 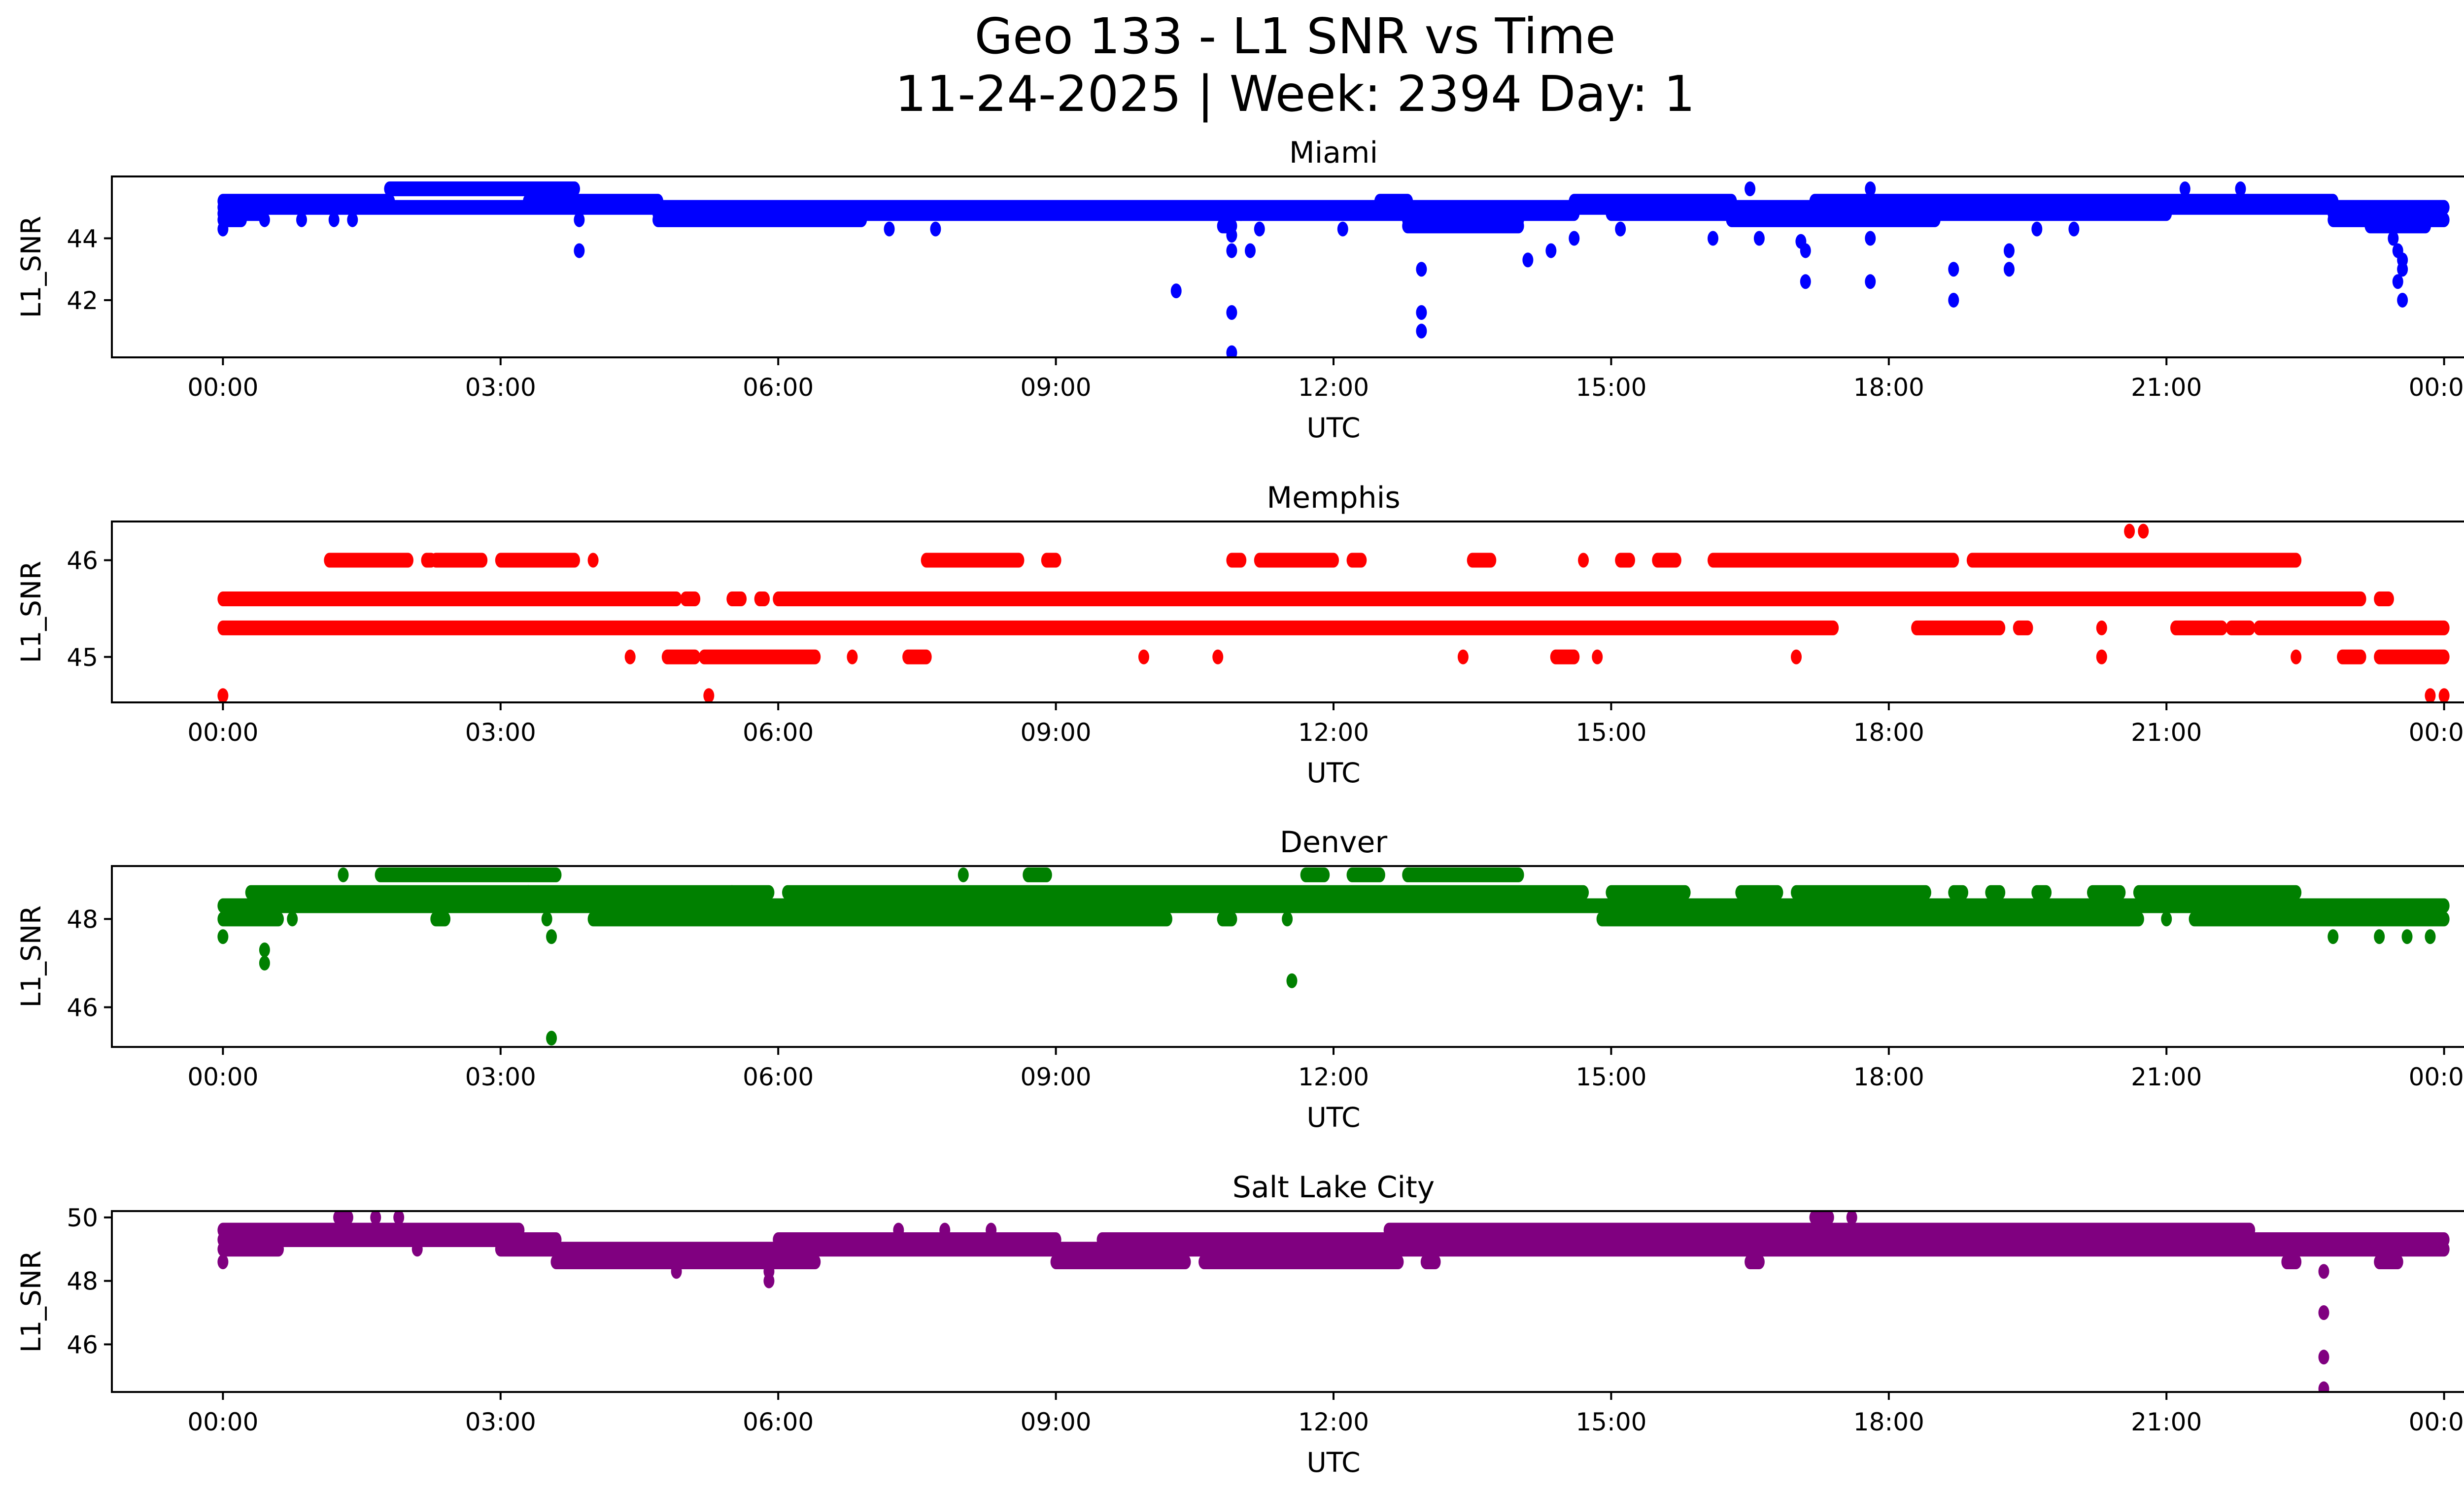 What do you see at coordinates (82, 1218) in the screenshot?
I see `y-tick-label: 50` at bounding box center [82, 1218].